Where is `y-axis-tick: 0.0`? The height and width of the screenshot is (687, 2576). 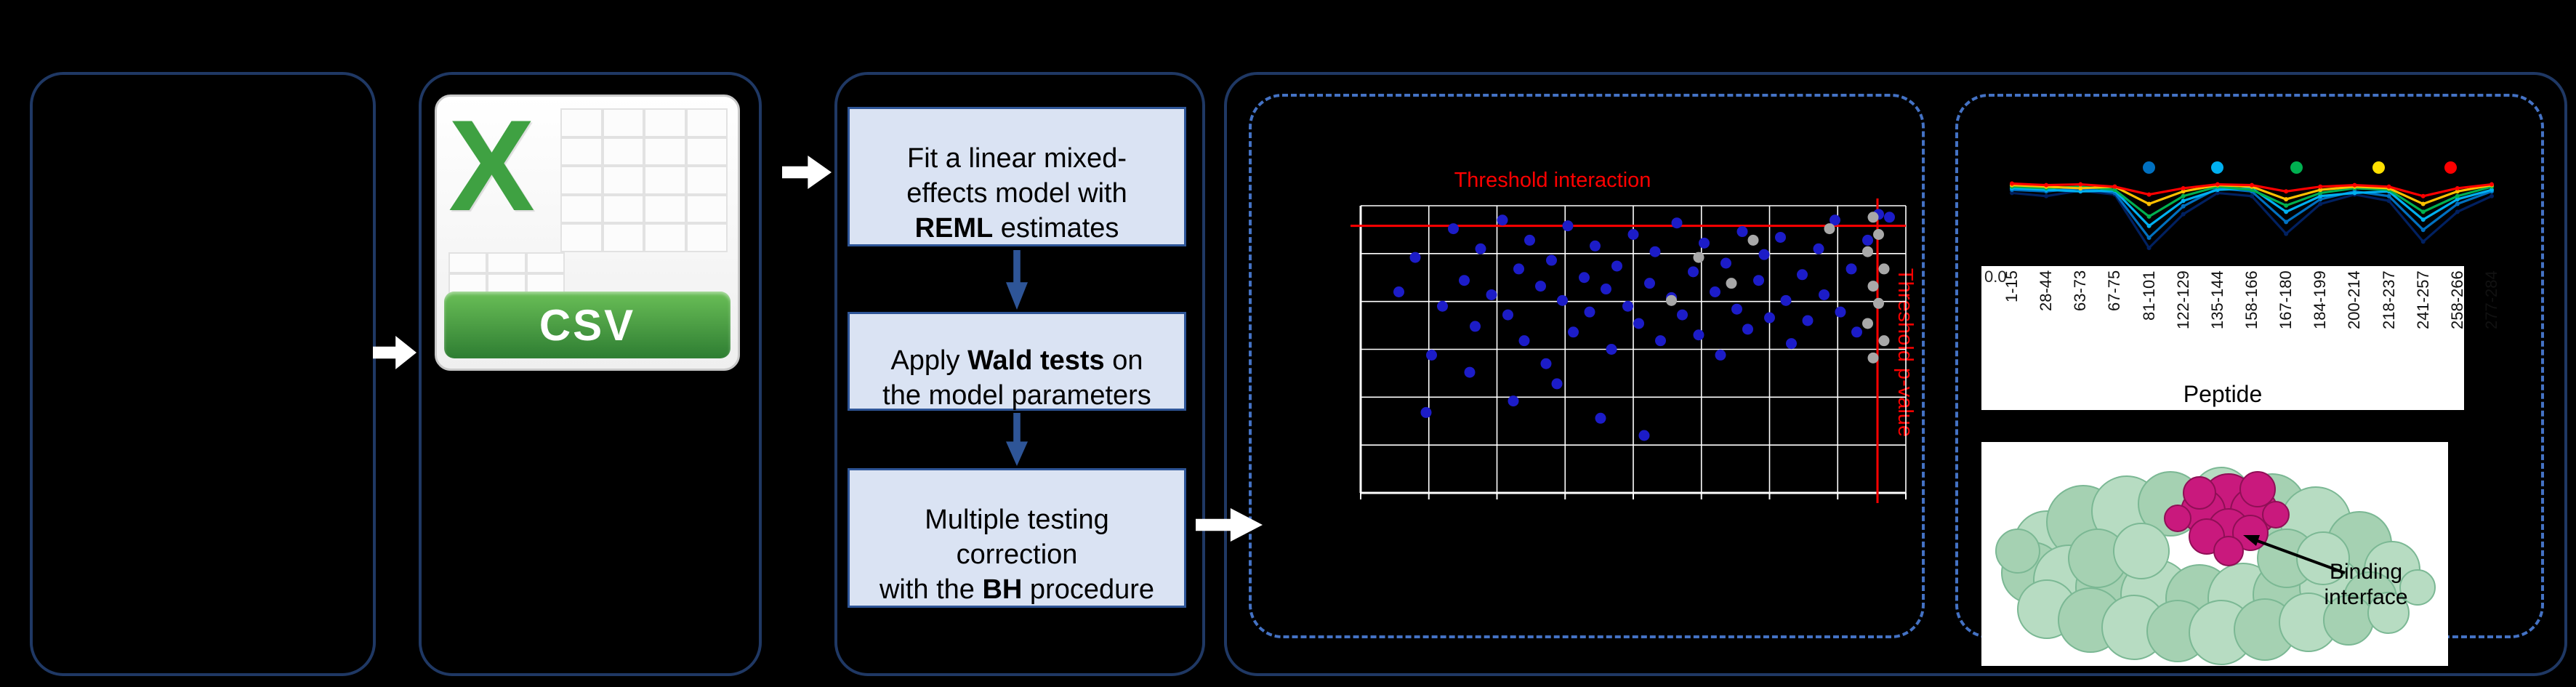 y-axis-tick: 0.0 is located at coordinates (1995, 277).